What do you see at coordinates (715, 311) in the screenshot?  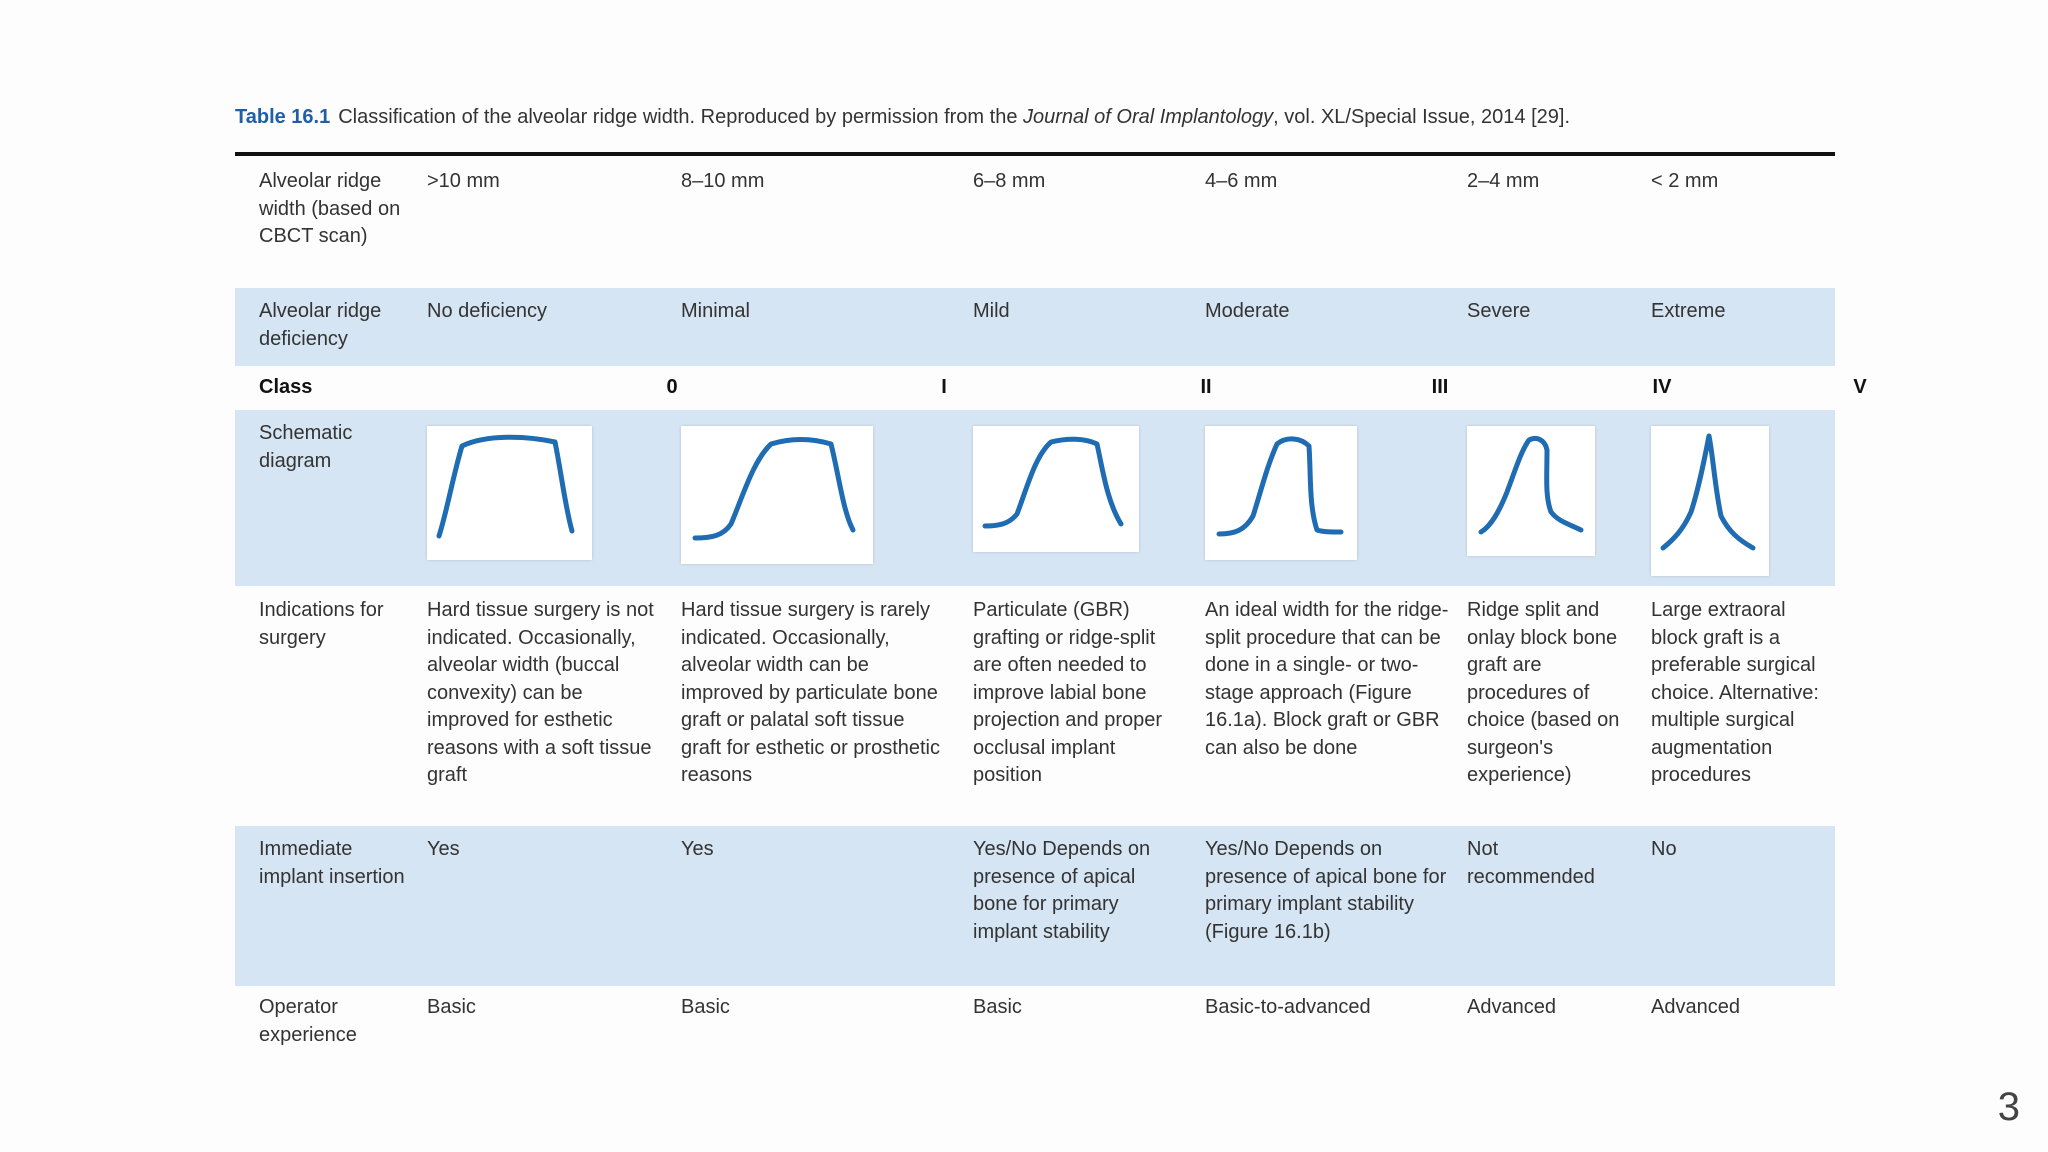 I see `table-cell: Minimal` at bounding box center [715, 311].